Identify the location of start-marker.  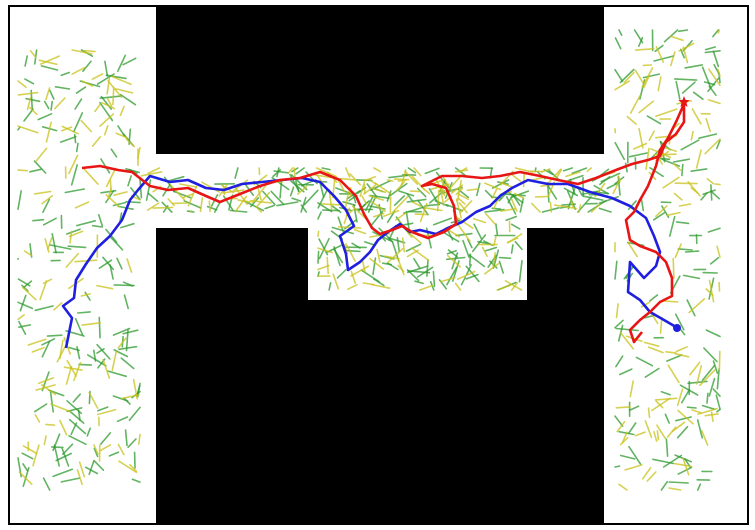
(677, 328).